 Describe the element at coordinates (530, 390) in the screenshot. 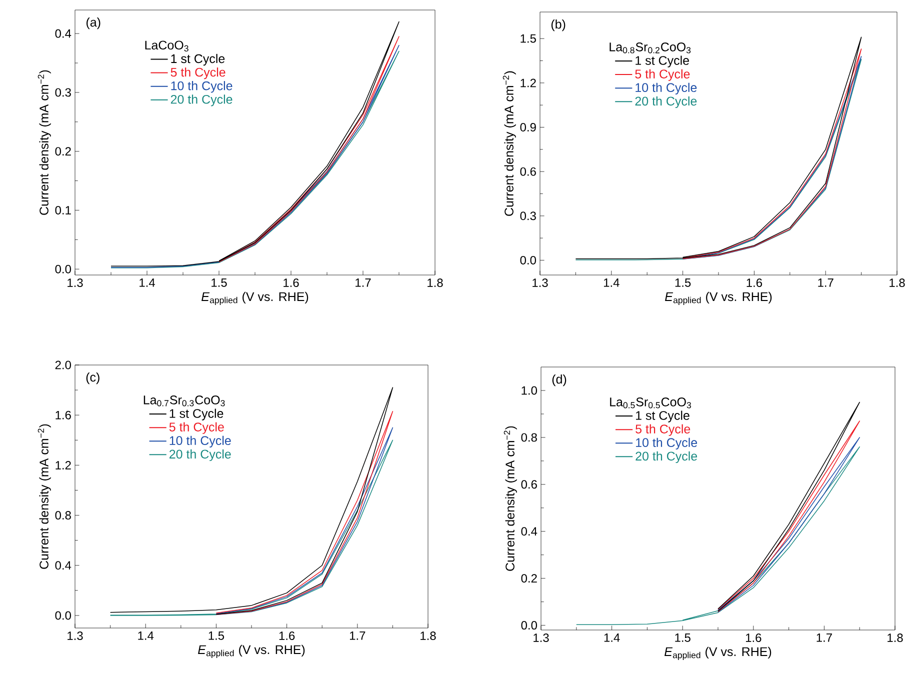

I see `y-tick-label: 1.0` at that location.